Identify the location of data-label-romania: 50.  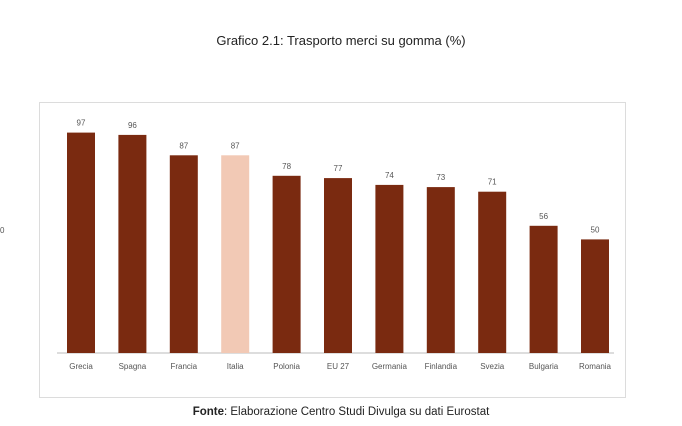
(595, 229).